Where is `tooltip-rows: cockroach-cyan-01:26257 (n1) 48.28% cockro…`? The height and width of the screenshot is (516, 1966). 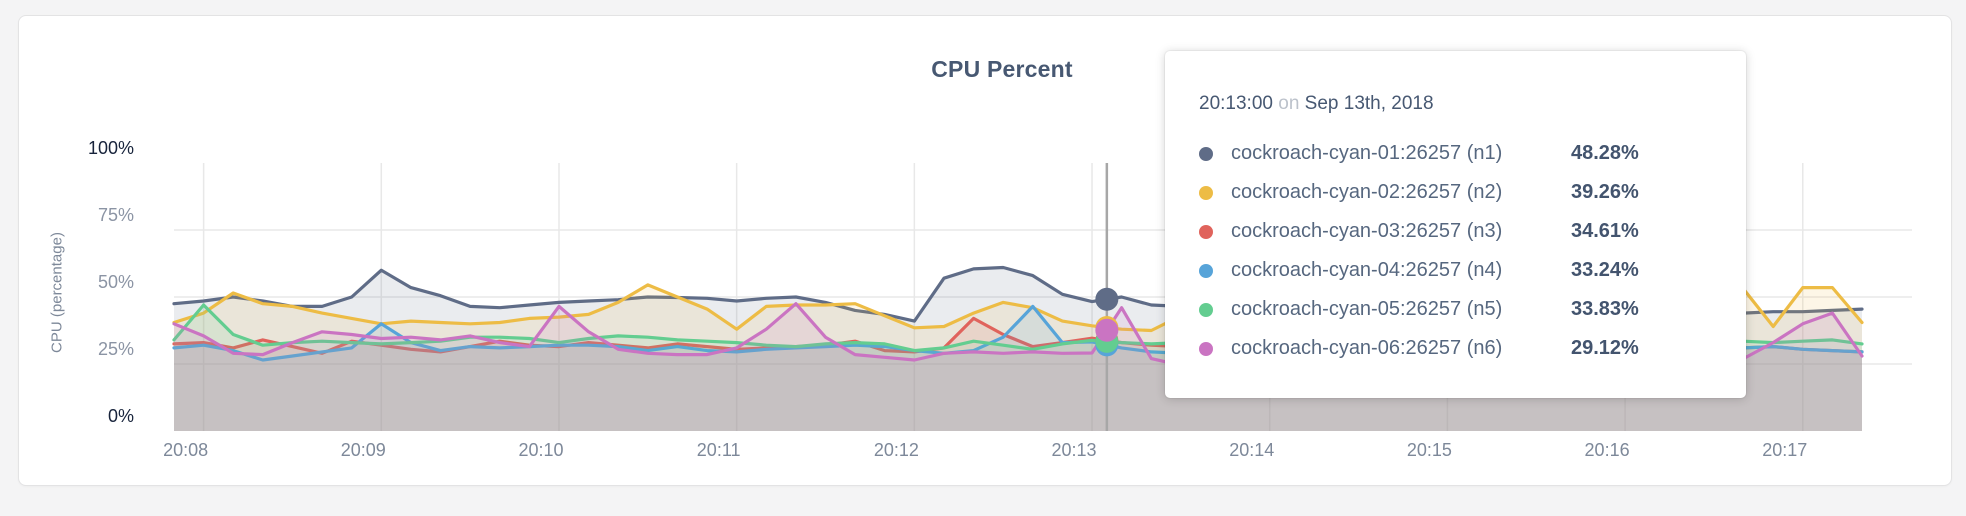 tooltip-rows: cockroach-cyan-01:26257 (n1) 48.28% cockro… is located at coordinates (1457, 251).